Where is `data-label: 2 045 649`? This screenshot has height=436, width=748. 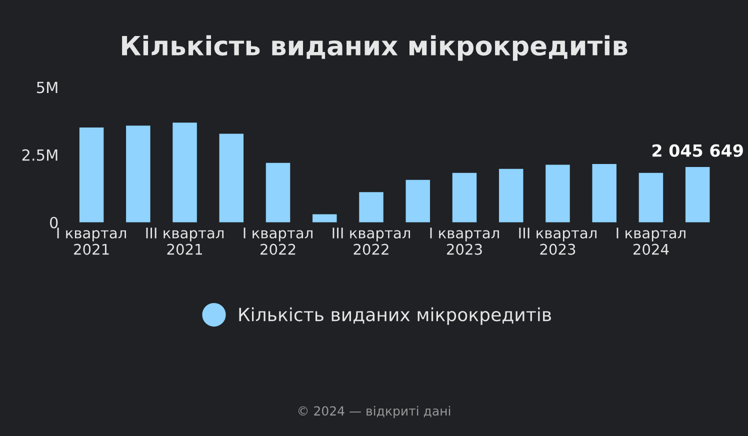 data-label: 2 045 649 is located at coordinates (697, 150).